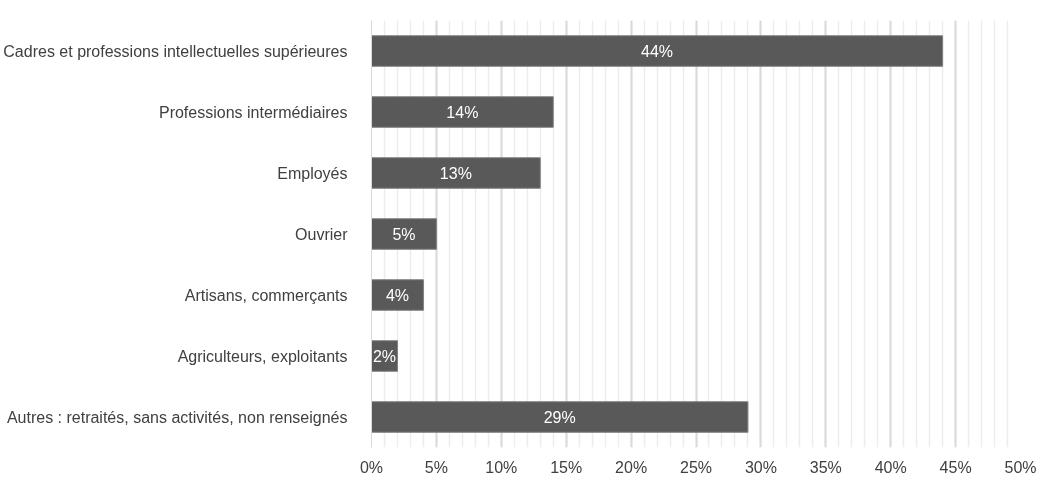  I want to click on x-tick-label: 45%, so click(955, 467).